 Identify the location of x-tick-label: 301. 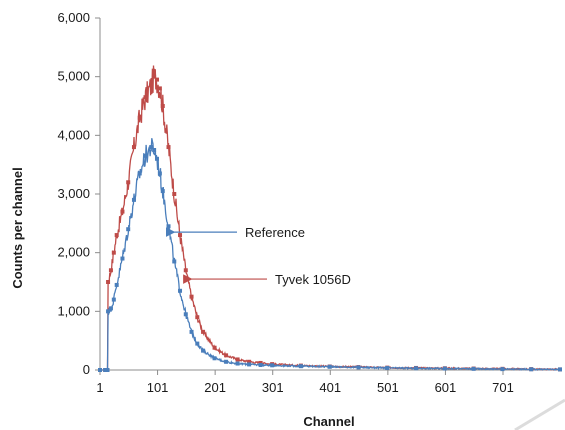
(273, 387).